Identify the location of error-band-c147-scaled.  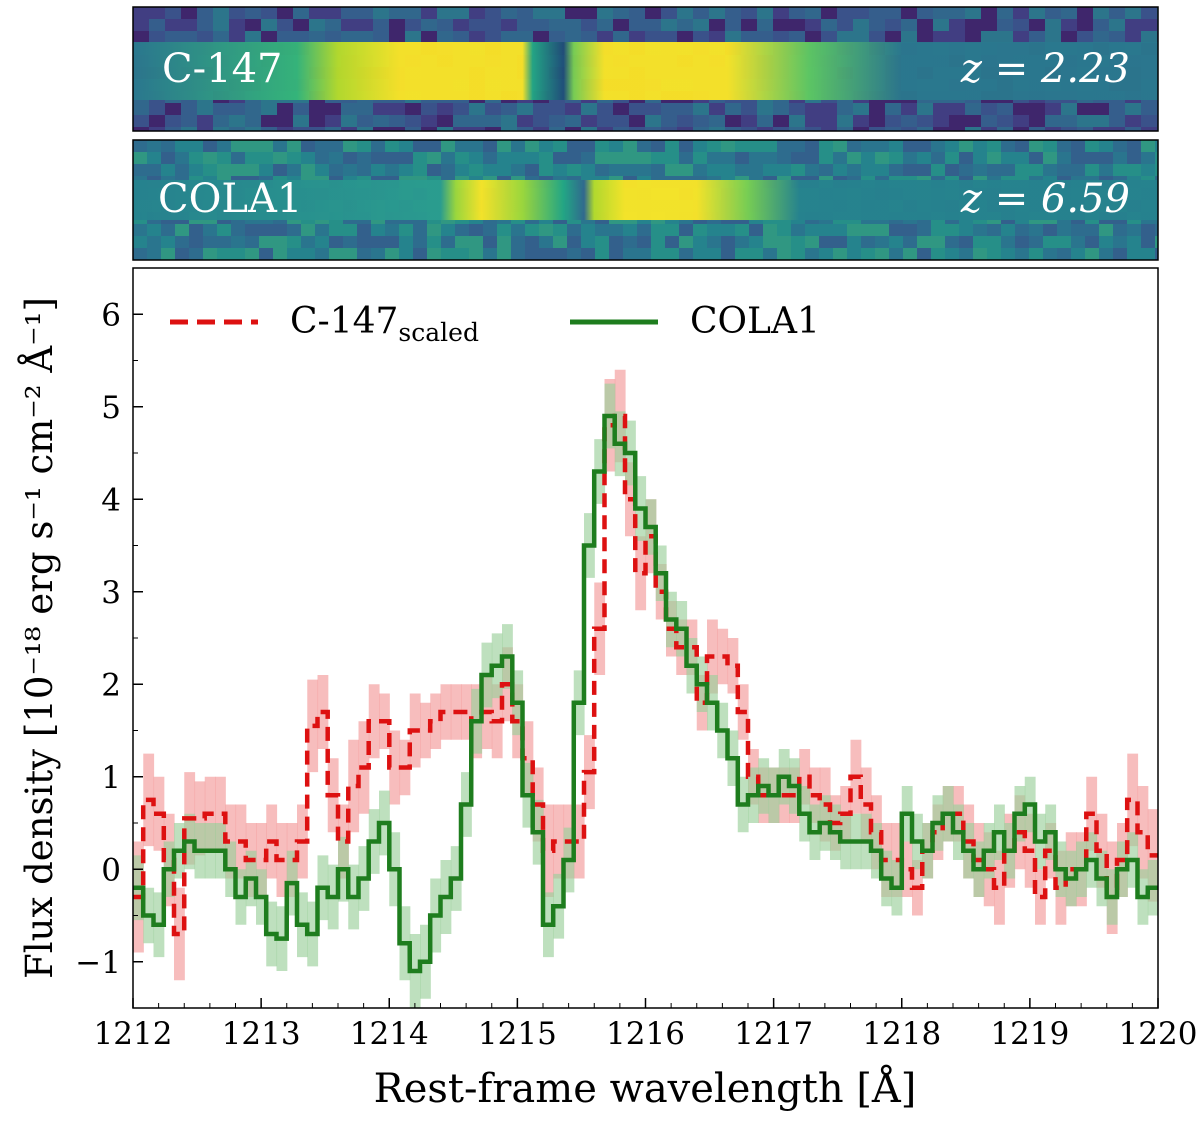
(220, 813).